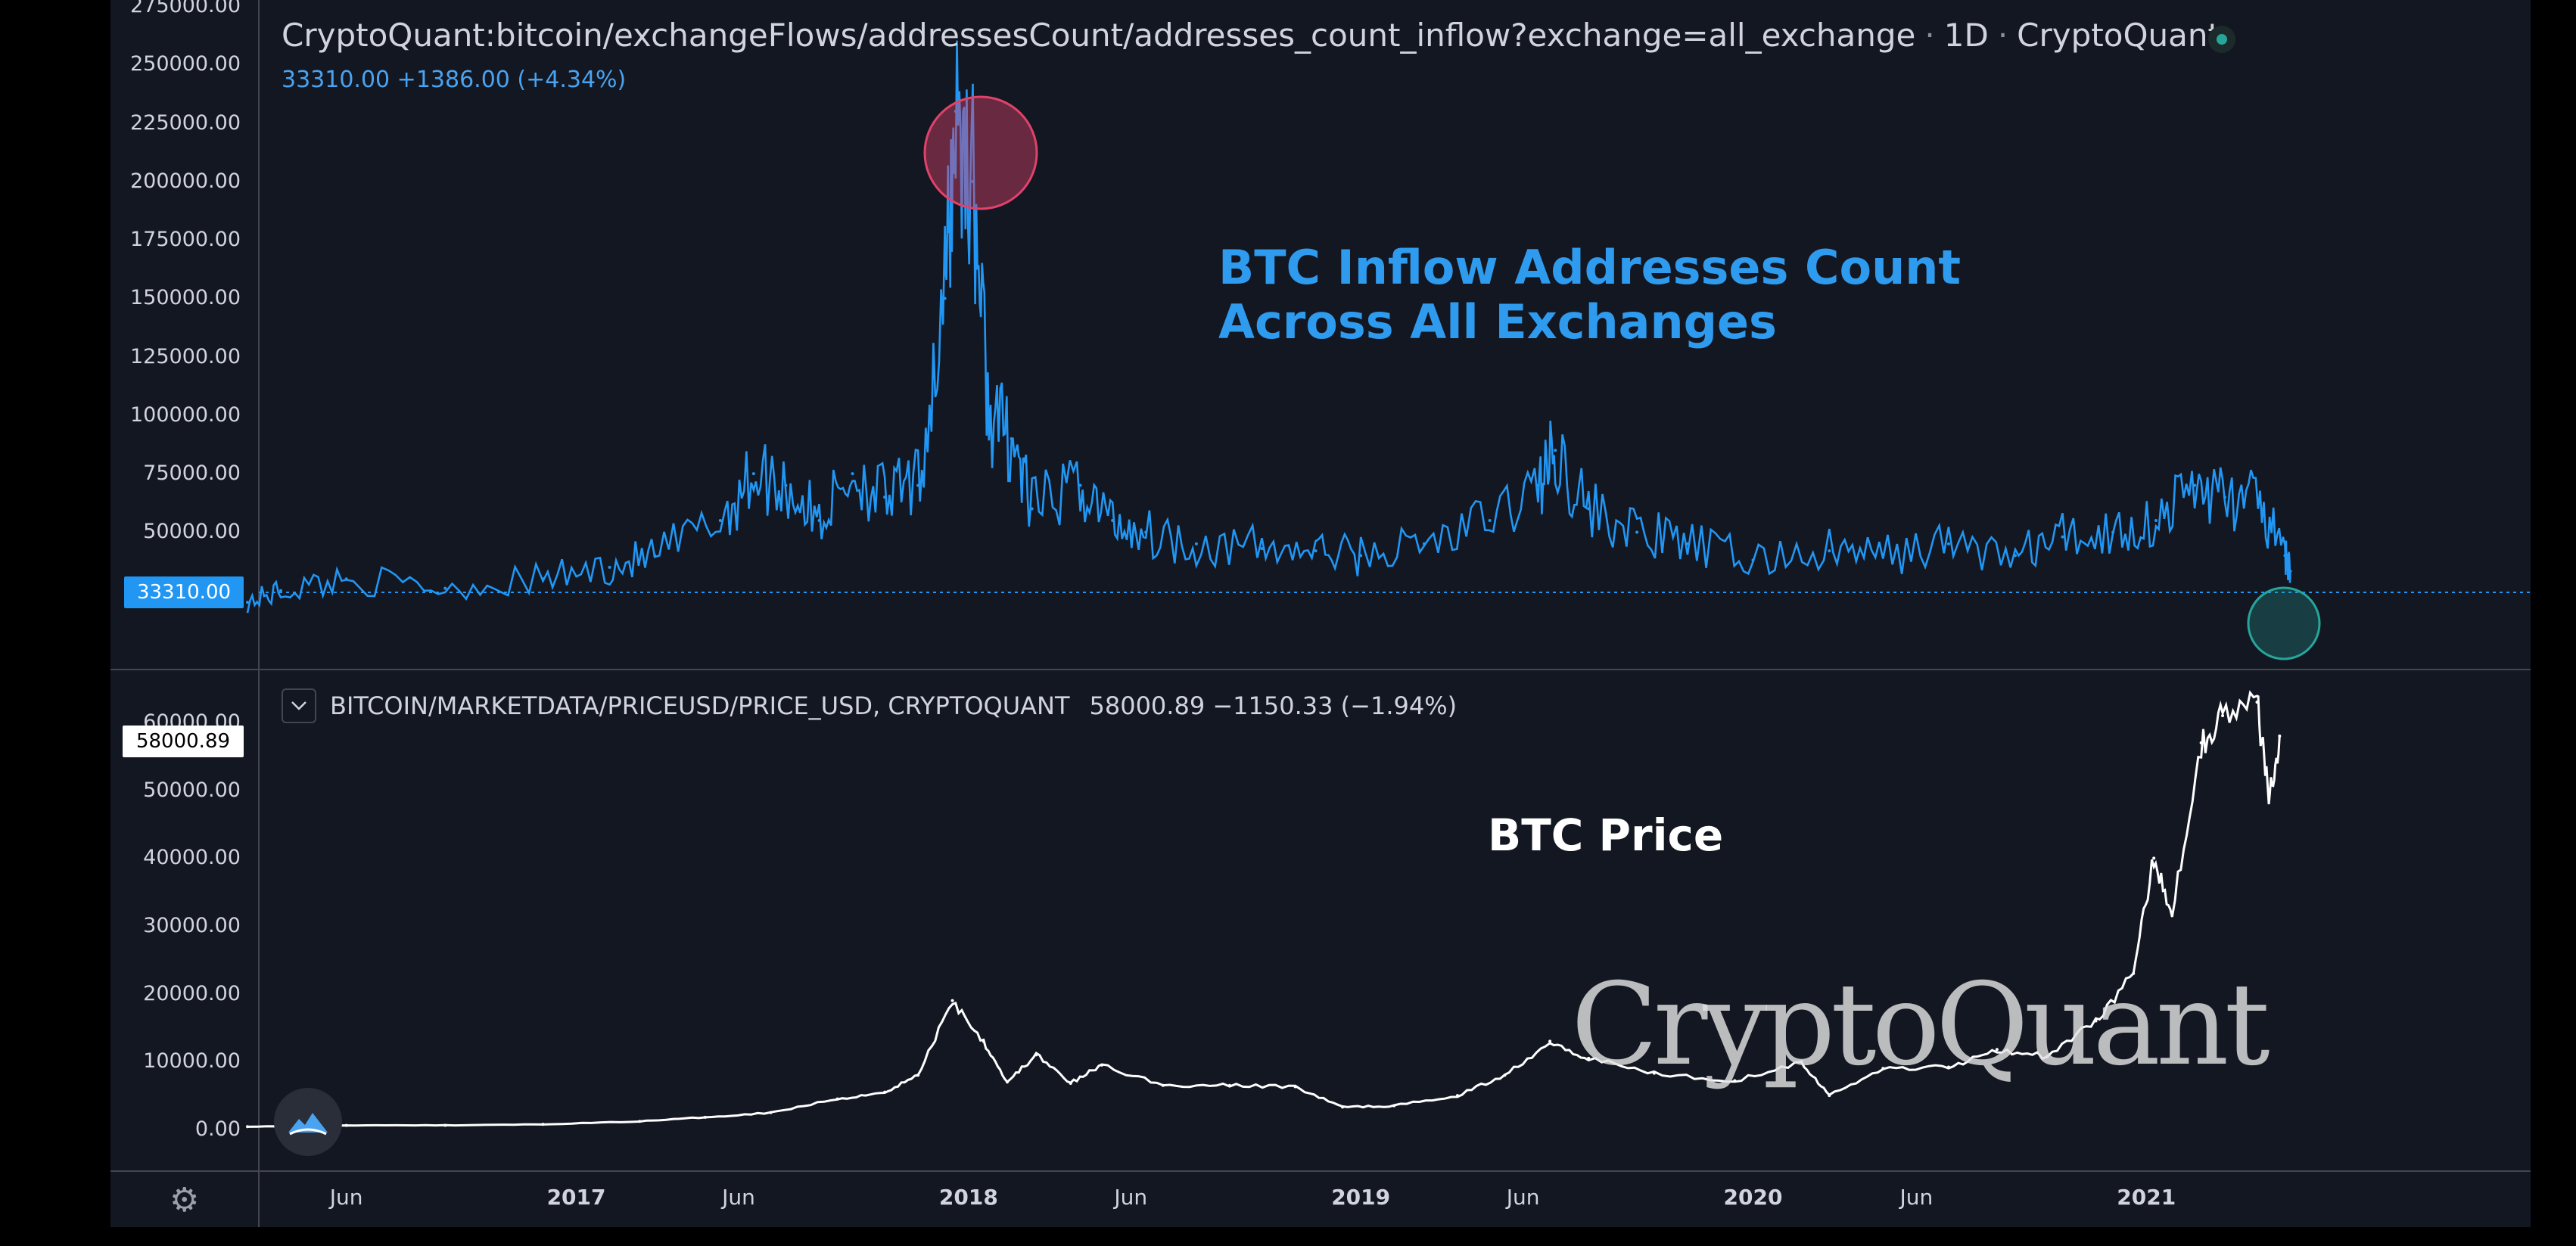 The image size is (2576, 1246). What do you see at coordinates (185, 414) in the screenshot?
I see `y-tick-label: 100000.00` at bounding box center [185, 414].